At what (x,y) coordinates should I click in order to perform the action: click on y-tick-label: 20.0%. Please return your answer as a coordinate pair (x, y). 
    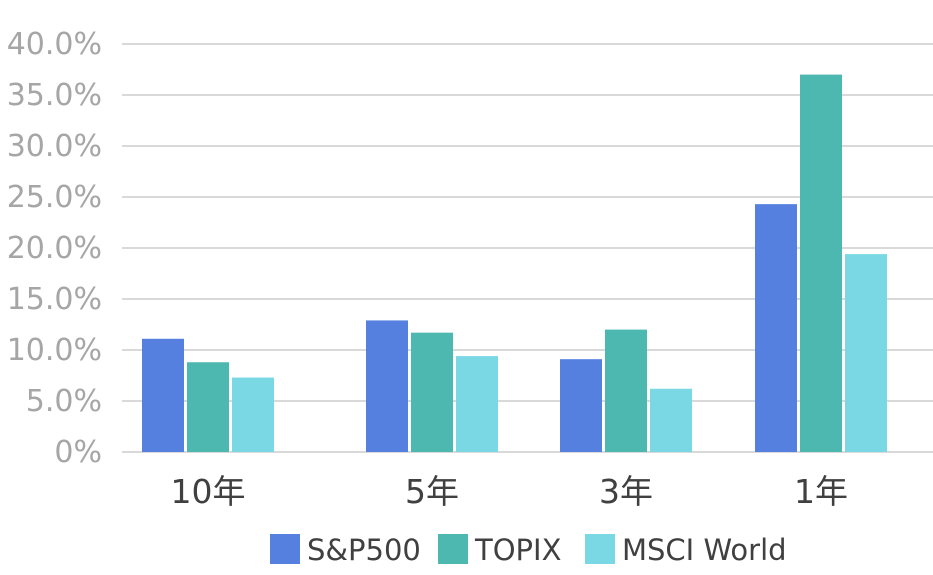
    Looking at the image, I should click on (54, 248).